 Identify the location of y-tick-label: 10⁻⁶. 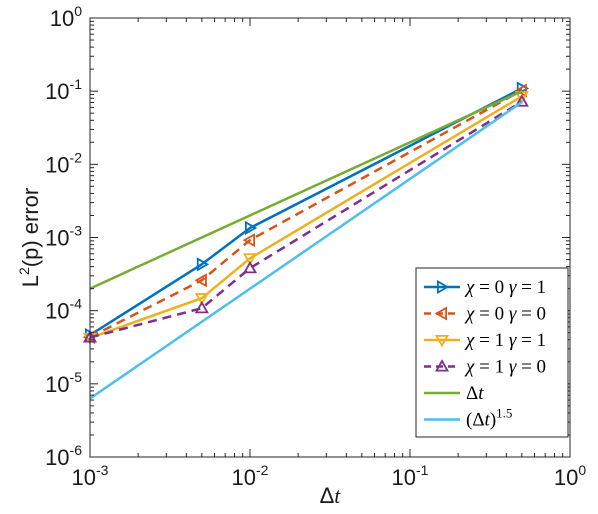
(63, 456).